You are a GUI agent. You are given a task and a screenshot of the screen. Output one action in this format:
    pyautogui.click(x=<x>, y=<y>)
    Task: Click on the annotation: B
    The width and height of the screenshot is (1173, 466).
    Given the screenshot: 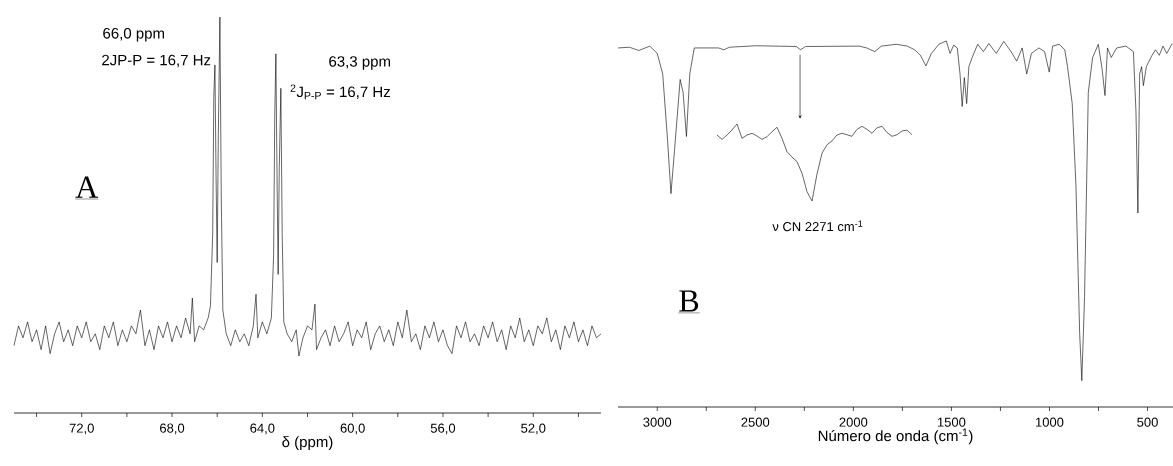 What is the action you would take?
    pyautogui.click(x=689, y=301)
    